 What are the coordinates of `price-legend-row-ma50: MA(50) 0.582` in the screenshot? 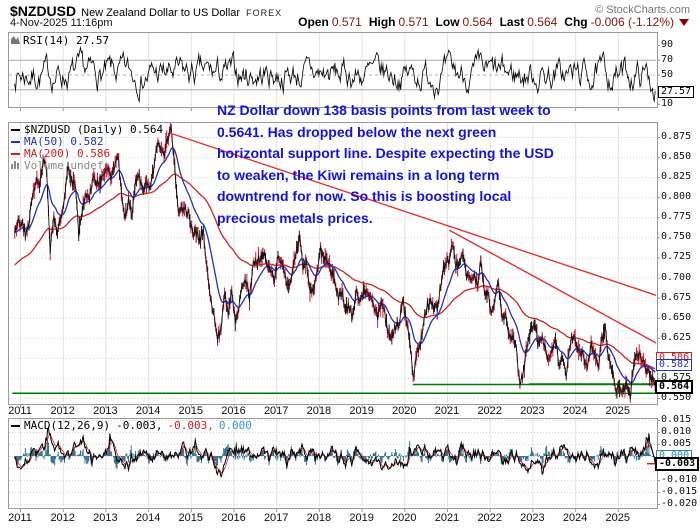 It's located at (87, 142).